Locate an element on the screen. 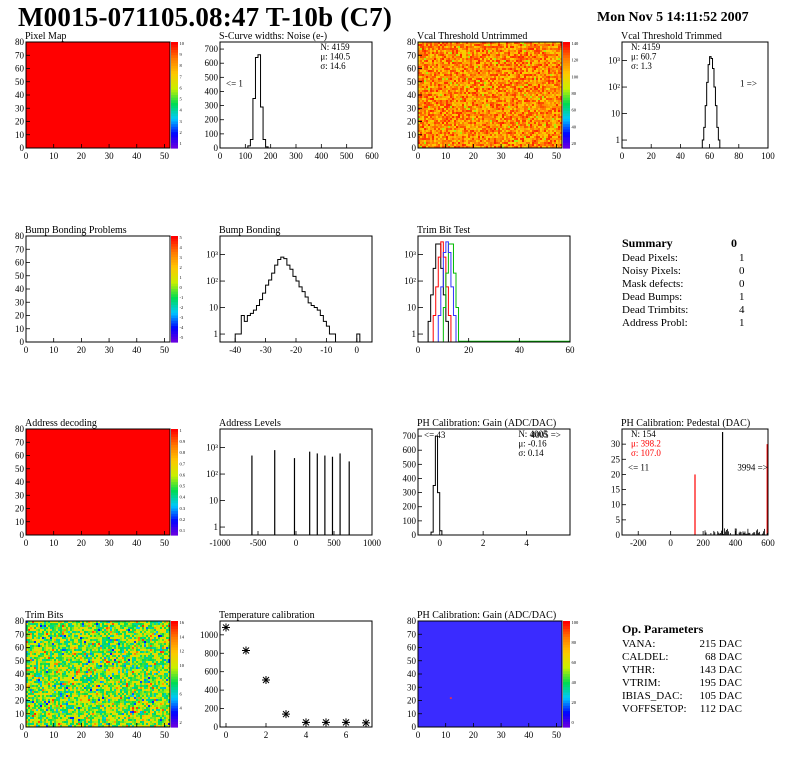 This screenshot has width=796, height=772. x-tick-label: 600 is located at coordinates (372, 156).